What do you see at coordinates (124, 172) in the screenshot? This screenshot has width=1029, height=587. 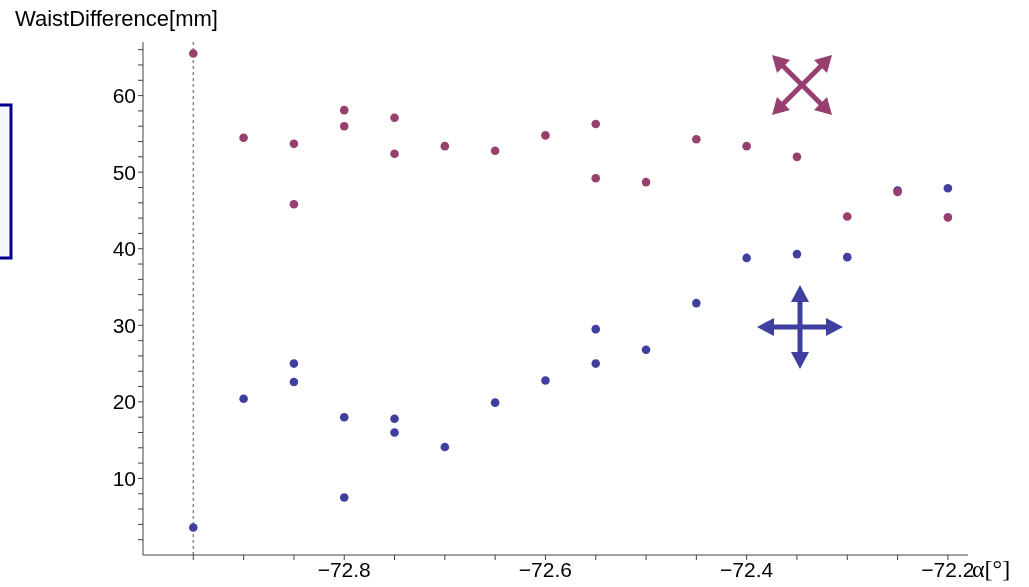 I see `y-tick-label: 50` at bounding box center [124, 172].